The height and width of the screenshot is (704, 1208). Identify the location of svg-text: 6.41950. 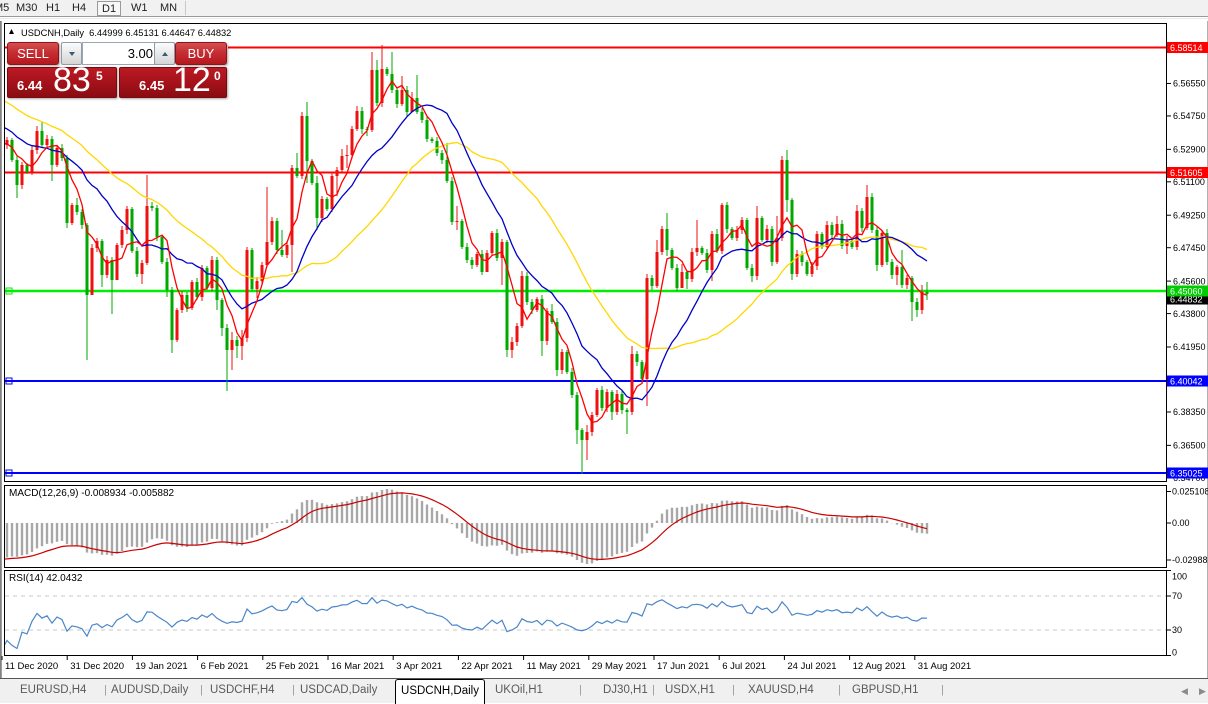
(1189, 347).